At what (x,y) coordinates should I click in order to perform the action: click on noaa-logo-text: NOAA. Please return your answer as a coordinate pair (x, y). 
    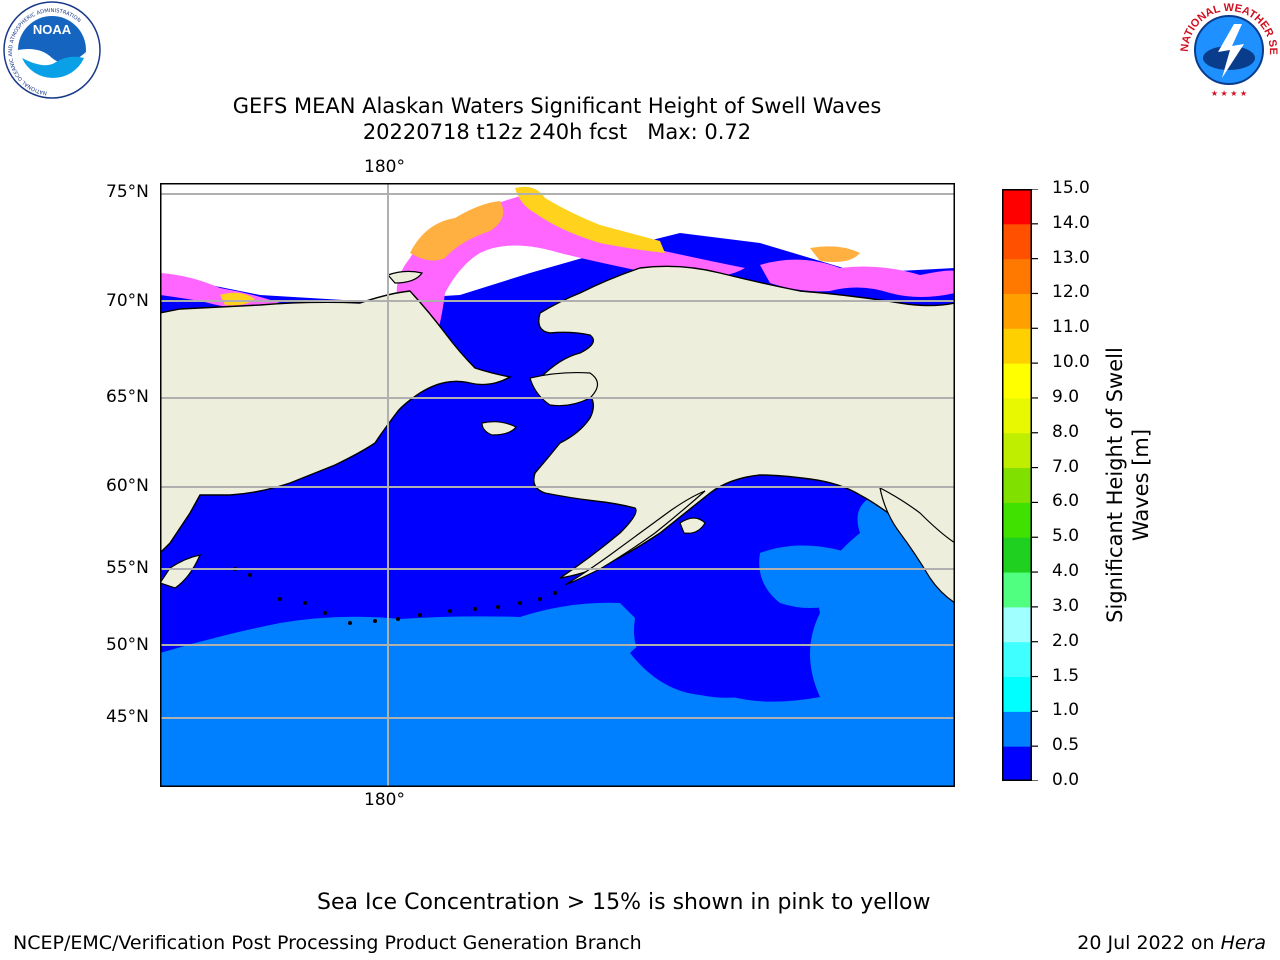
    Looking at the image, I should click on (52, 29).